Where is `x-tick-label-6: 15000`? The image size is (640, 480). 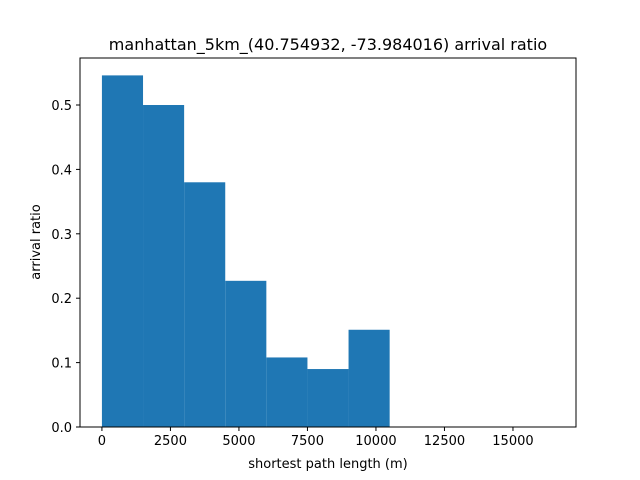 x-tick-label-6: 15000 is located at coordinates (512, 441).